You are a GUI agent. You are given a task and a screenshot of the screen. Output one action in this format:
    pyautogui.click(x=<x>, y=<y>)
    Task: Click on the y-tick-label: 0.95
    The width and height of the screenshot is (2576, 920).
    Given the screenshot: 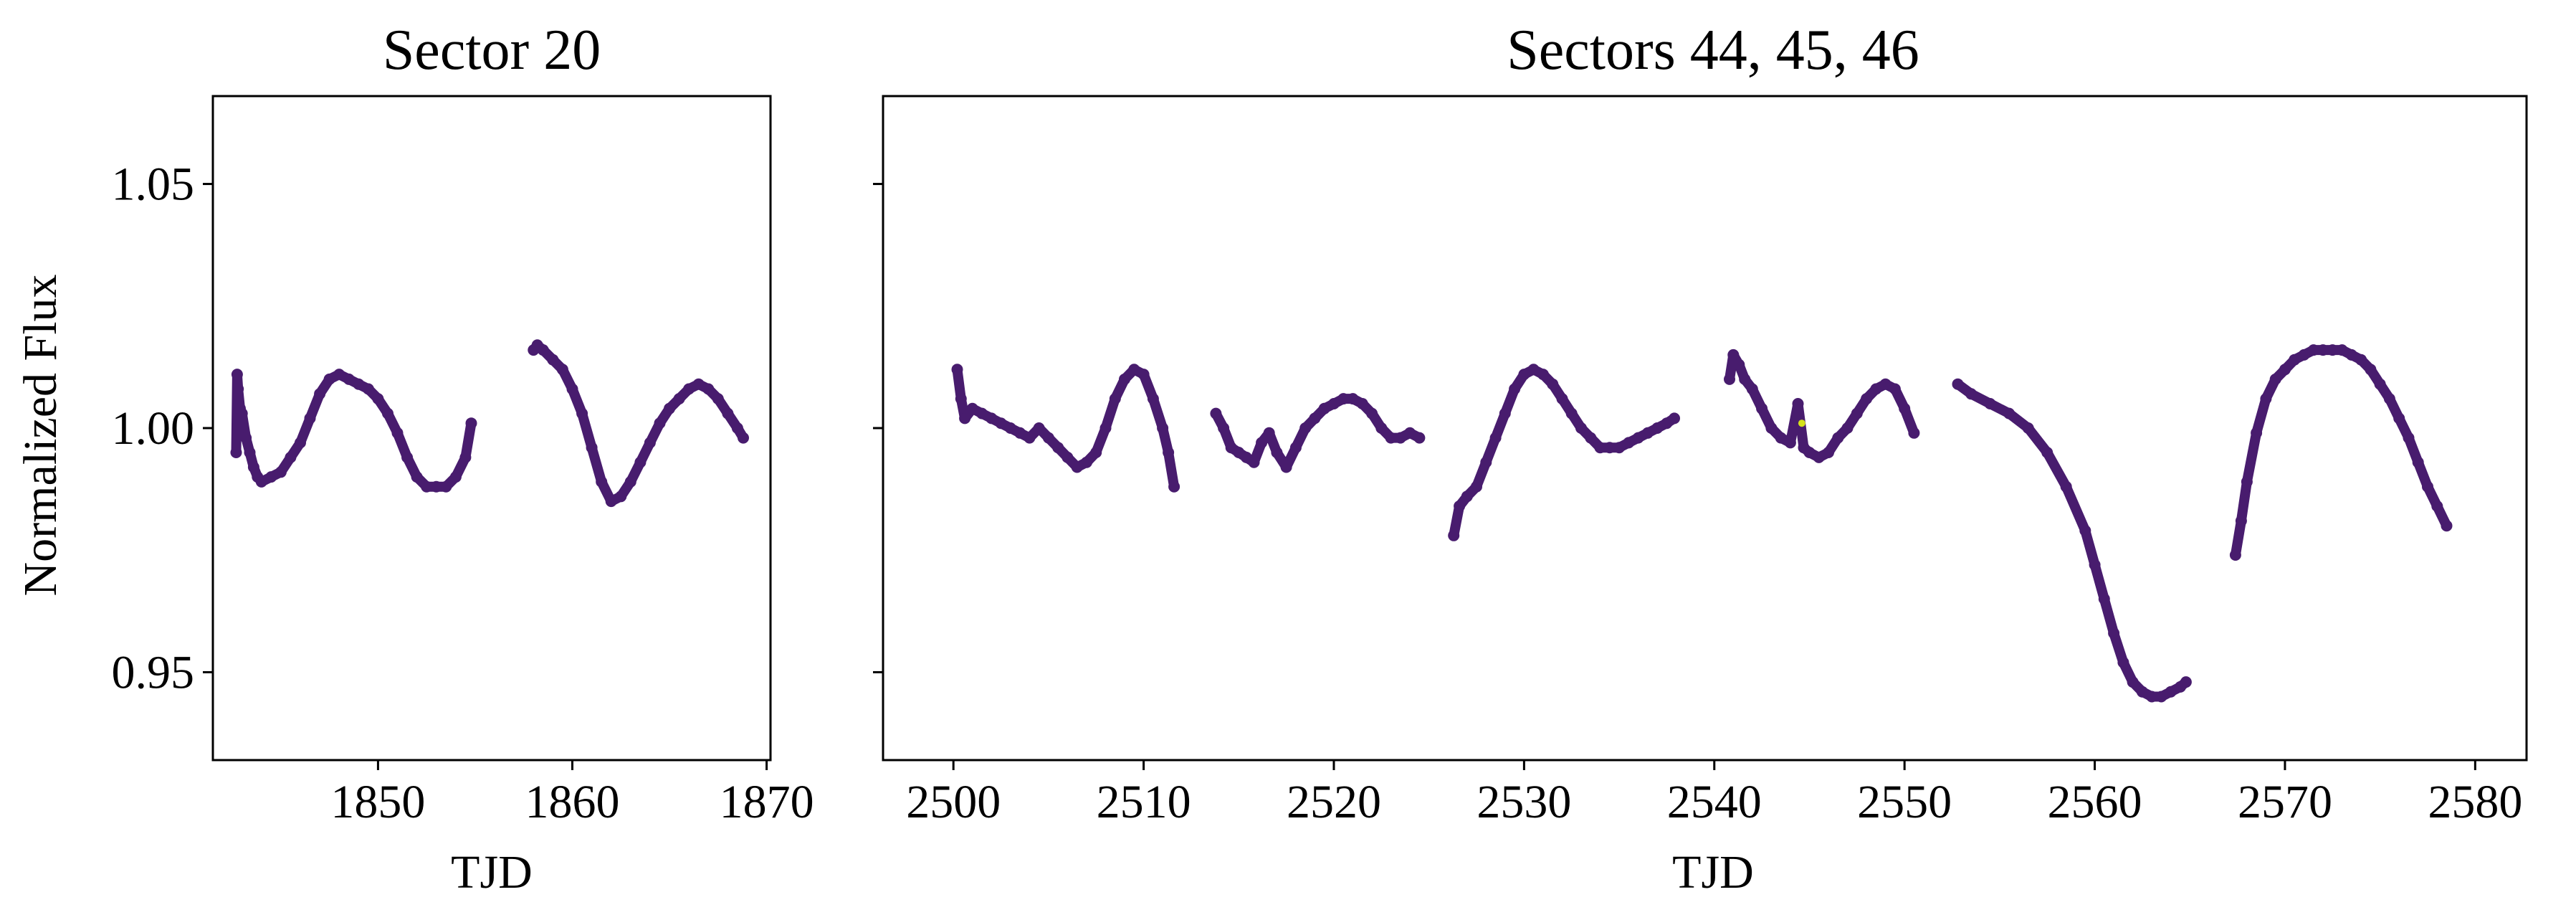 What is the action you would take?
    pyautogui.click(x=153, y=672)
    